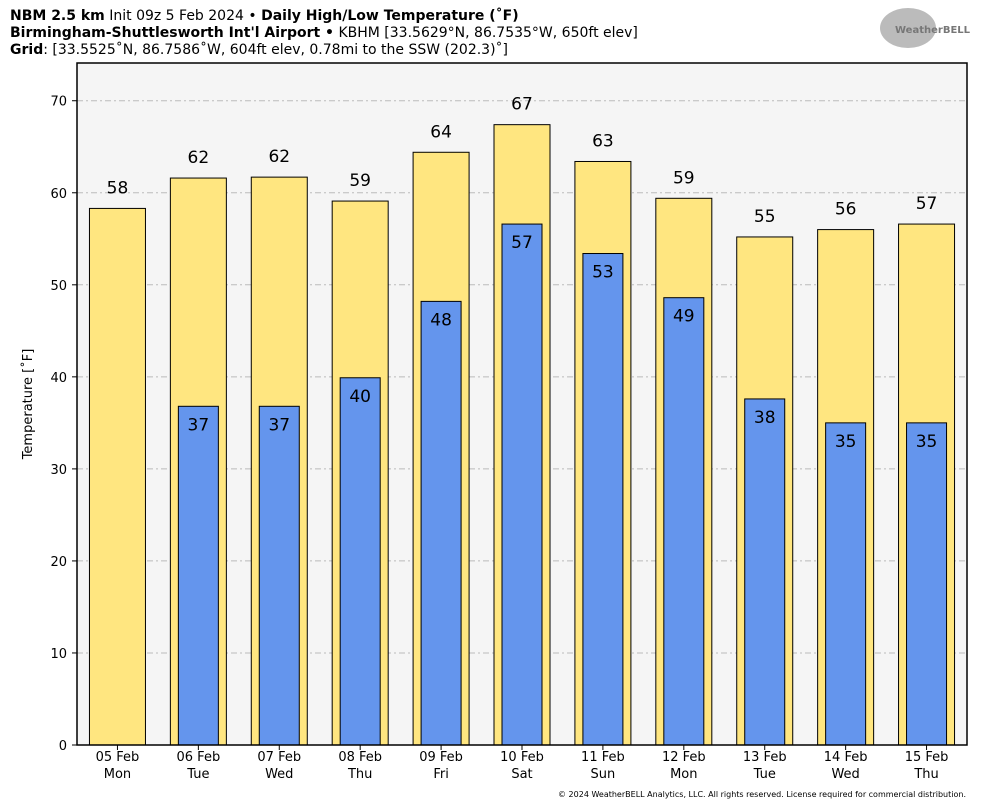  Describe the element at coordinates (199, 757) in the screenshot. I see `x-tick-label: 06 Feb` at that location.